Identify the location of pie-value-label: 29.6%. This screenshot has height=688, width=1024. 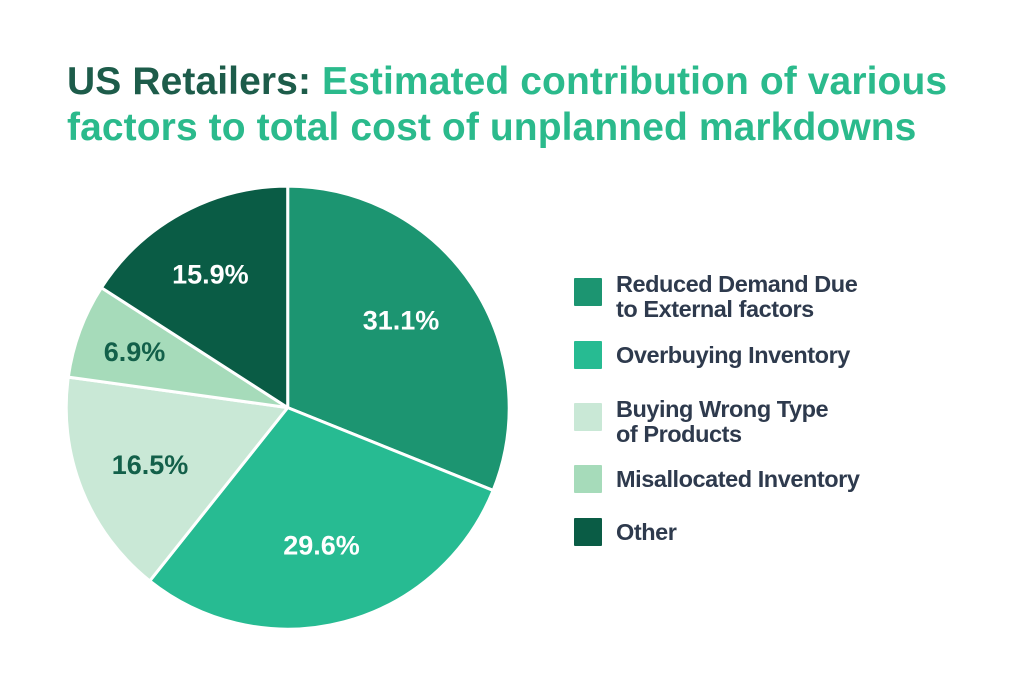
(321, 545).